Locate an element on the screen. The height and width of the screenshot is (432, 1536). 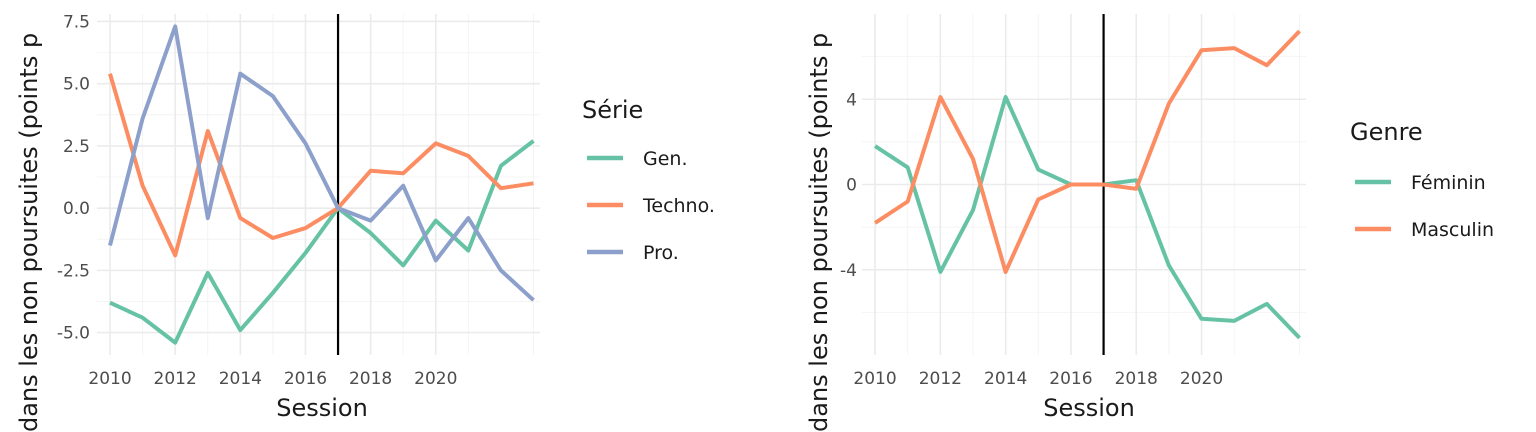
series-line-gen is located at coordinates (322, 242).